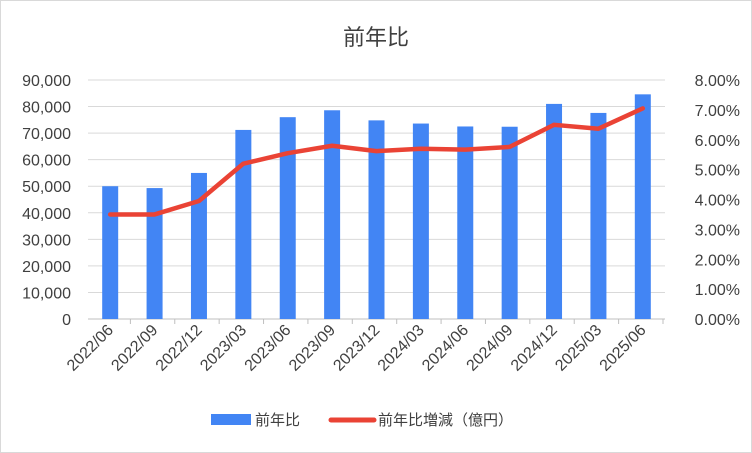  I want to click on left-tick-label: 0, so click(66, 320).